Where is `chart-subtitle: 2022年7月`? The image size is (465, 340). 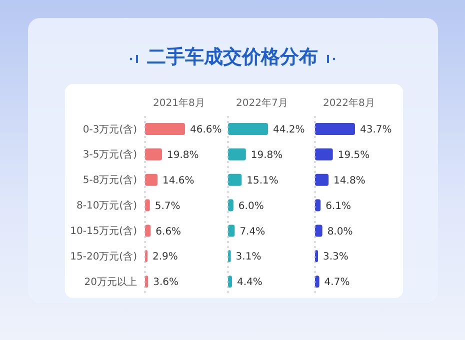
chart-subtitle: 2022年7月 is located at coordinates (262, 104).